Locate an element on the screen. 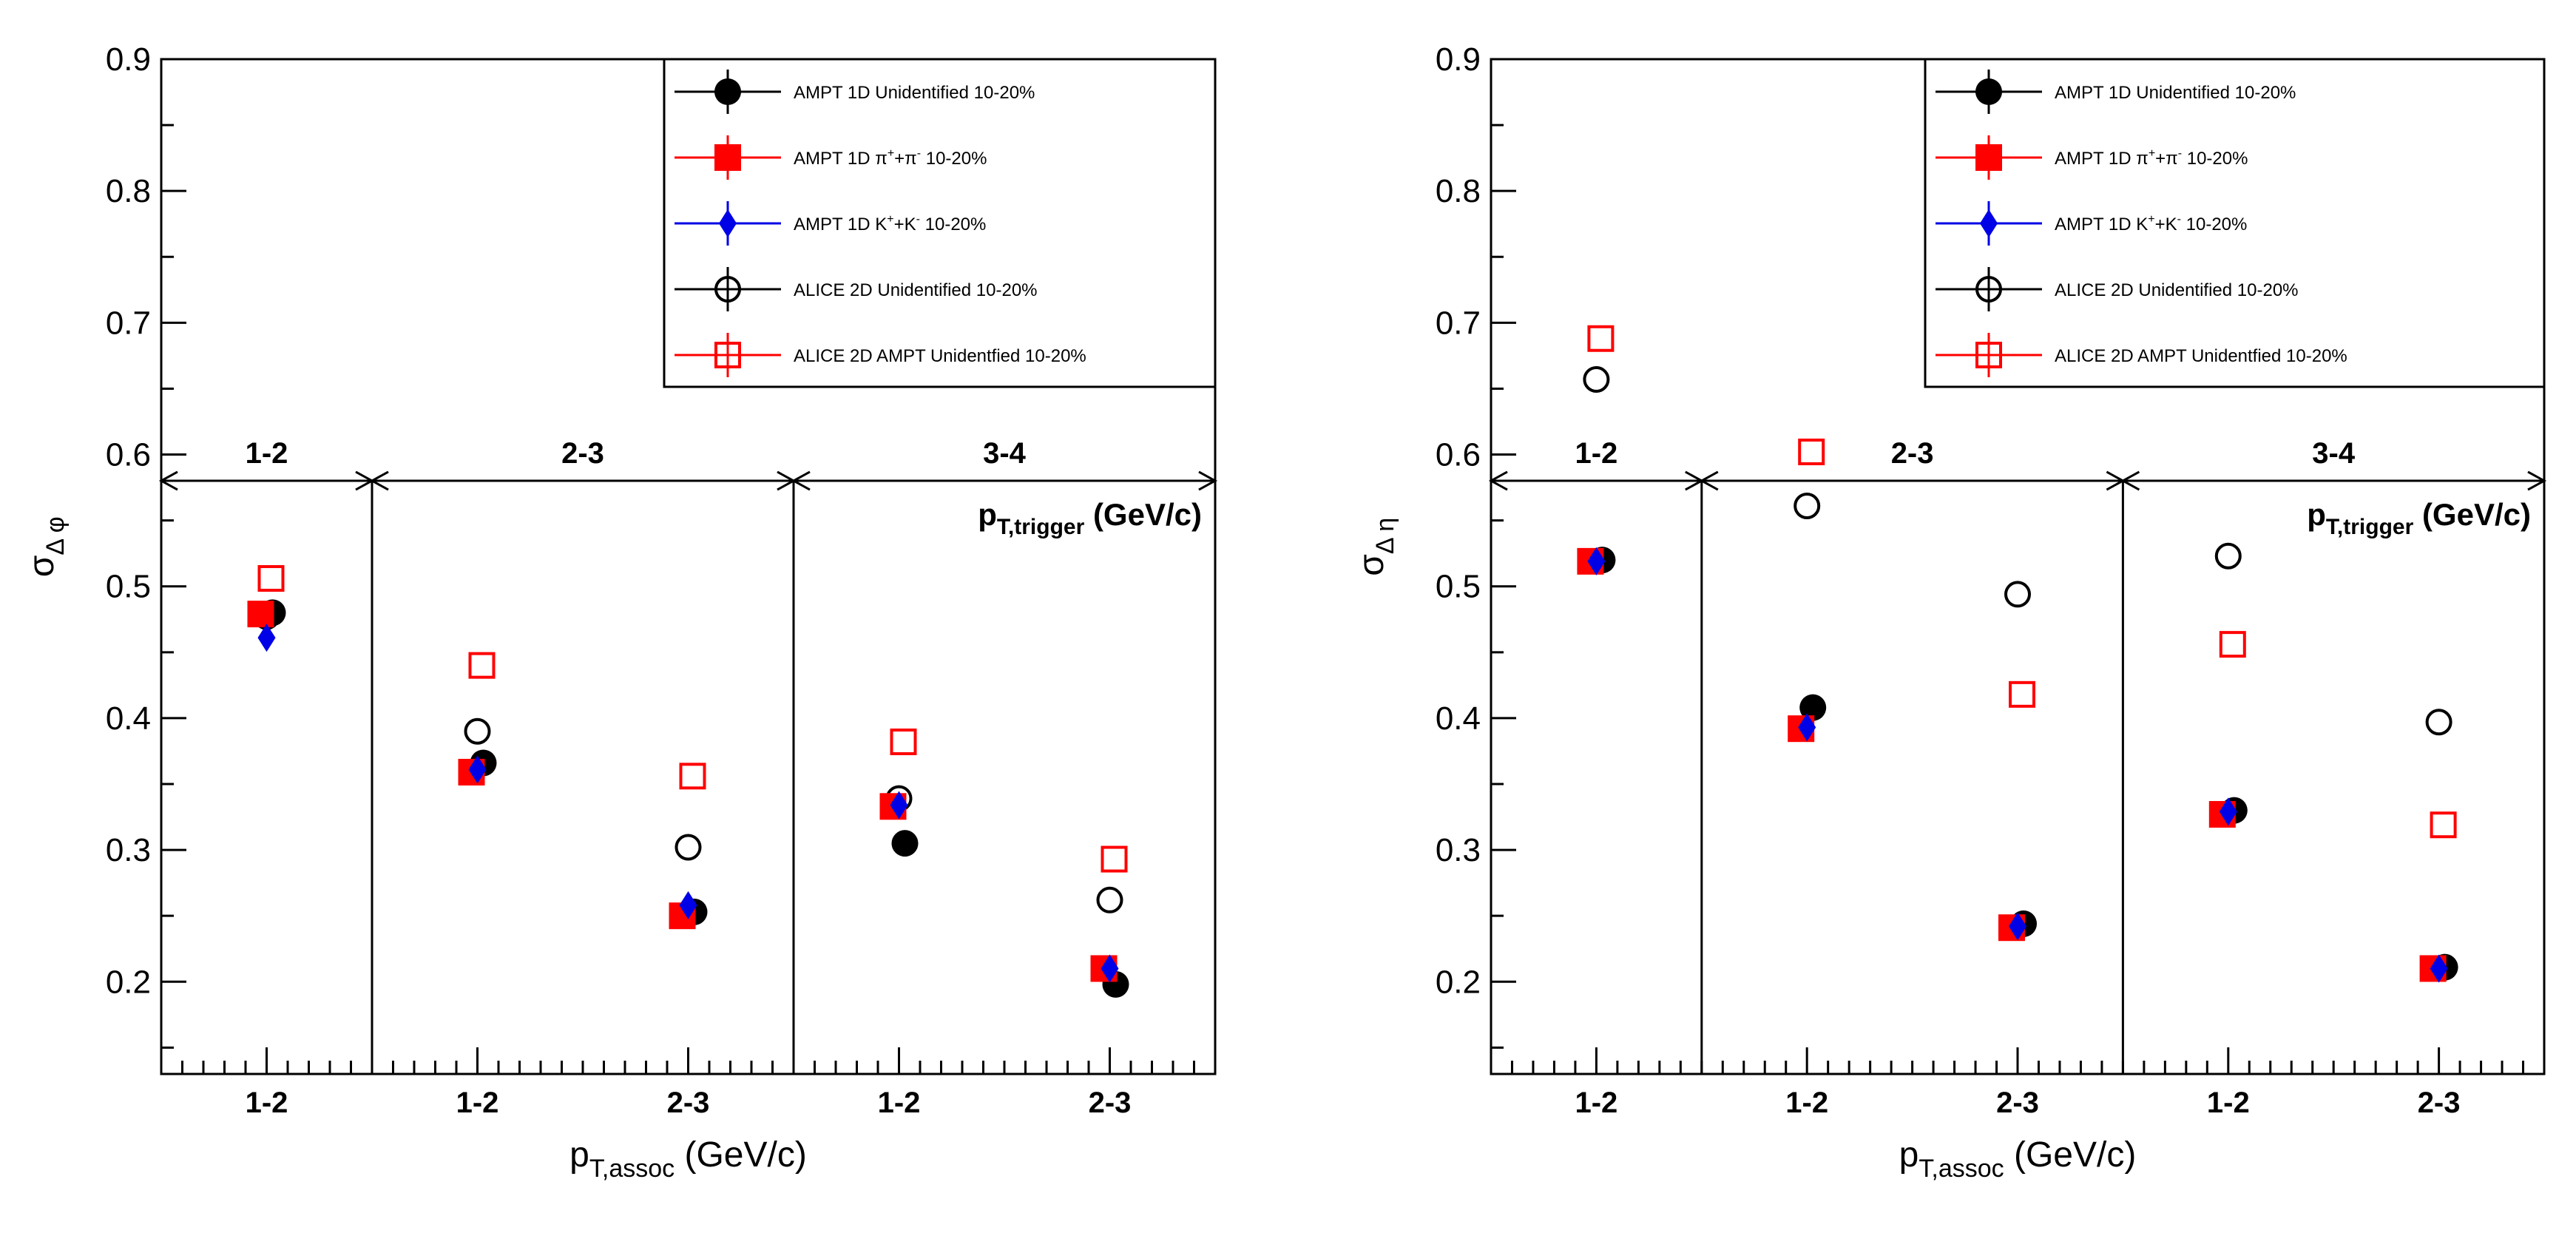 Image resolution: width=2576 pixels, height=1233 pixels. y-tick-label: 0.3 is located at coordinates (128, 850).